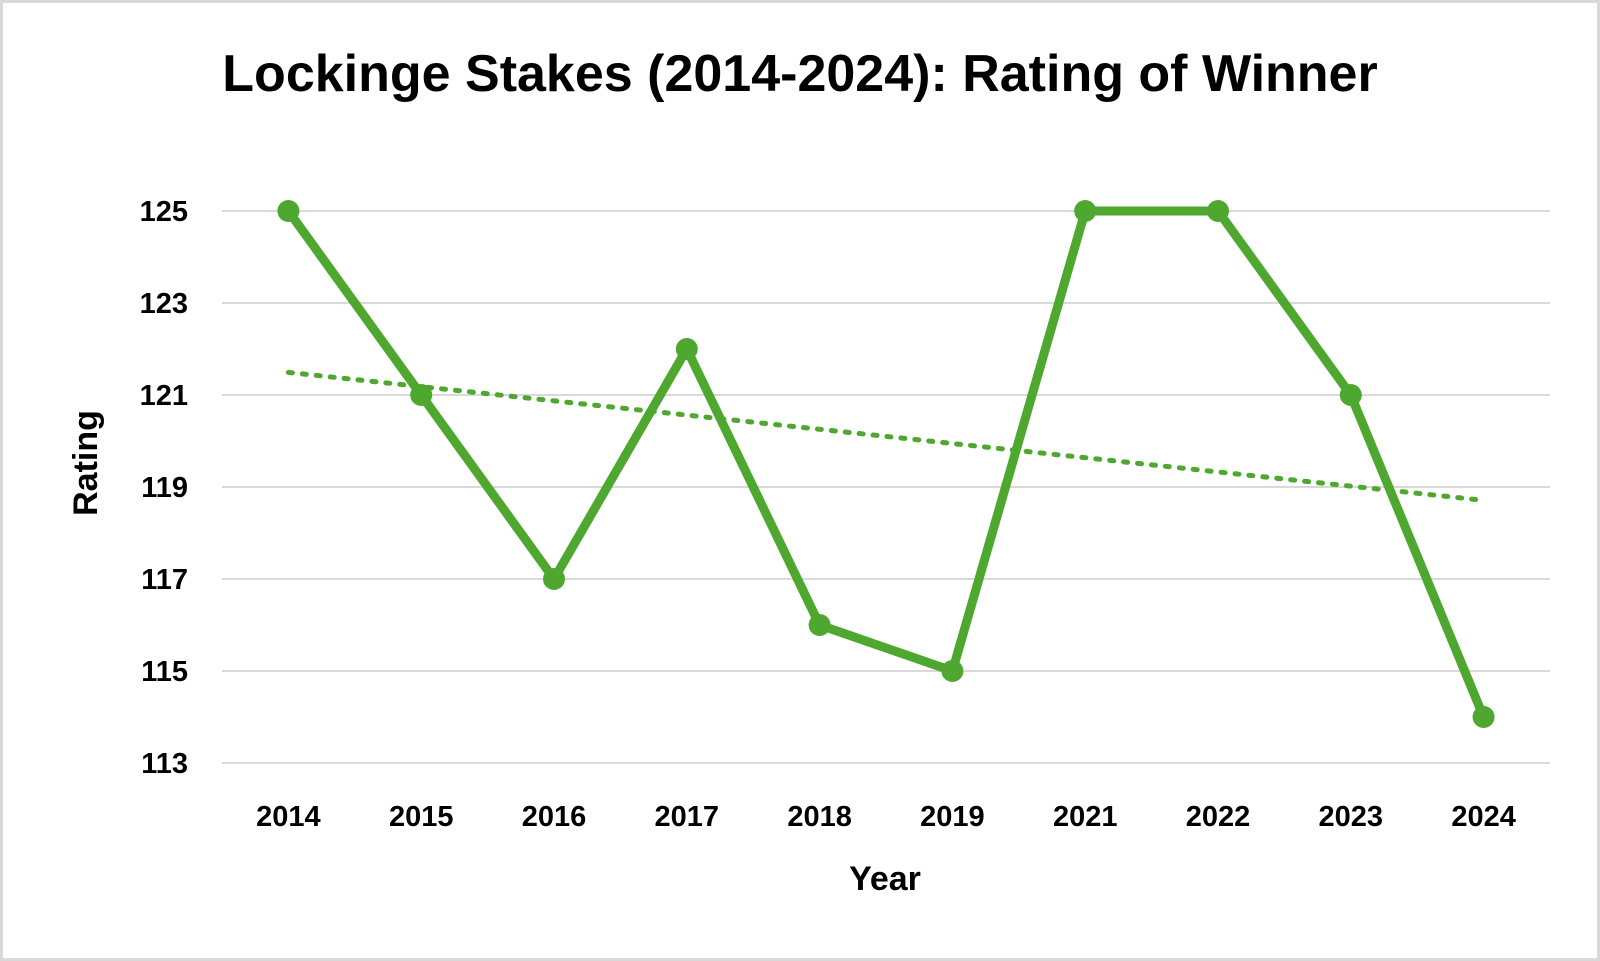 This screenshot has width=1600, height=961. What do you see at coordinates (164, 304) in the screenshot?
I see `y-tick-label: 123` at bounding box center [164, 304].